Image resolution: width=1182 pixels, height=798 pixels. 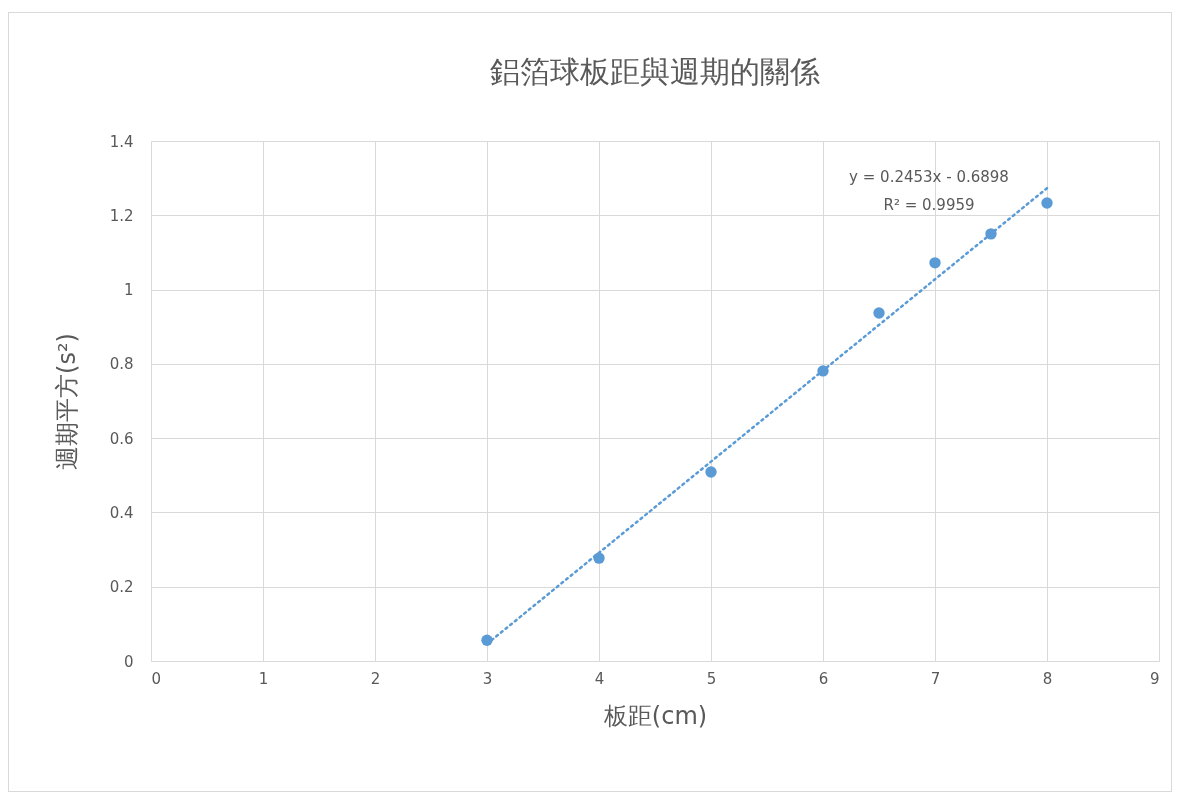 What do you see at coordinates (121, 364) in the screenshot?
I see `y-tick-label: 0.8` at bounding box center [121, 364].